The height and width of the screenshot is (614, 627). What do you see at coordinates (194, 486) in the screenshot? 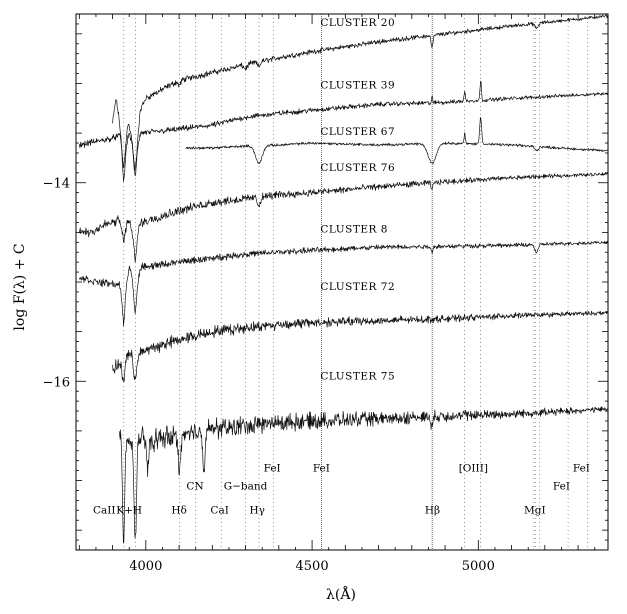
I see `line-label-cn: CN` at bounding box center [194, 486].